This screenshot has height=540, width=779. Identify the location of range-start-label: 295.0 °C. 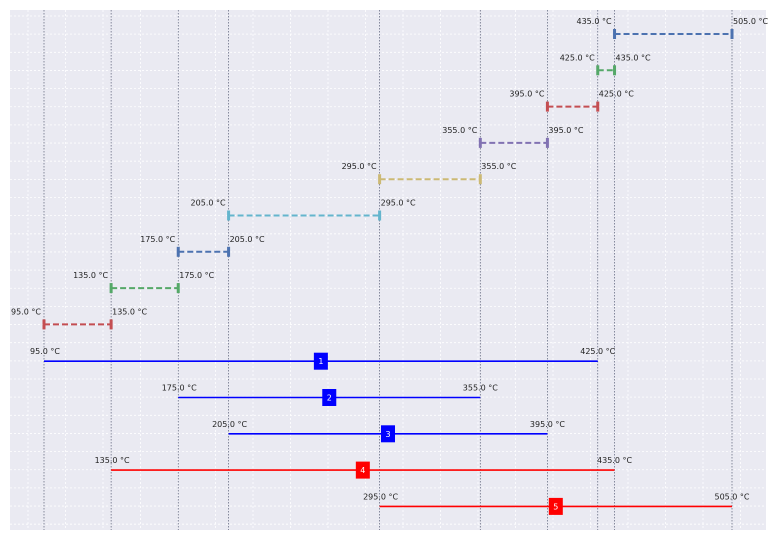
(380, 496).